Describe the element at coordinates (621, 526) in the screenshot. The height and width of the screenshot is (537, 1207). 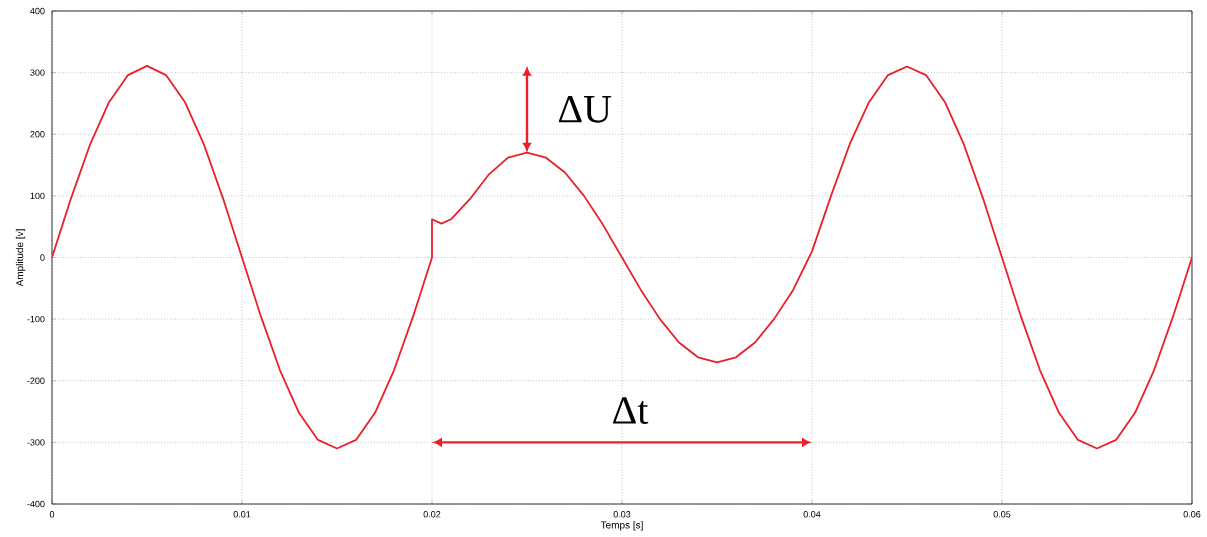
I see `x-axis-title: Temps [s]` at that location.